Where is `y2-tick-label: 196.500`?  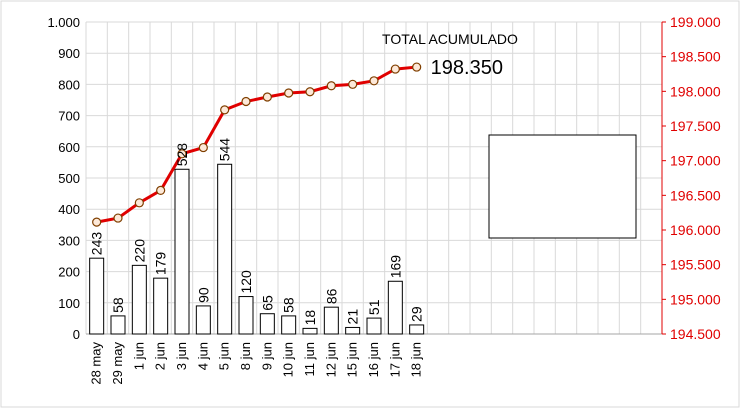 y2-tick-label: 196.500 is located at coordinates (695, 195).